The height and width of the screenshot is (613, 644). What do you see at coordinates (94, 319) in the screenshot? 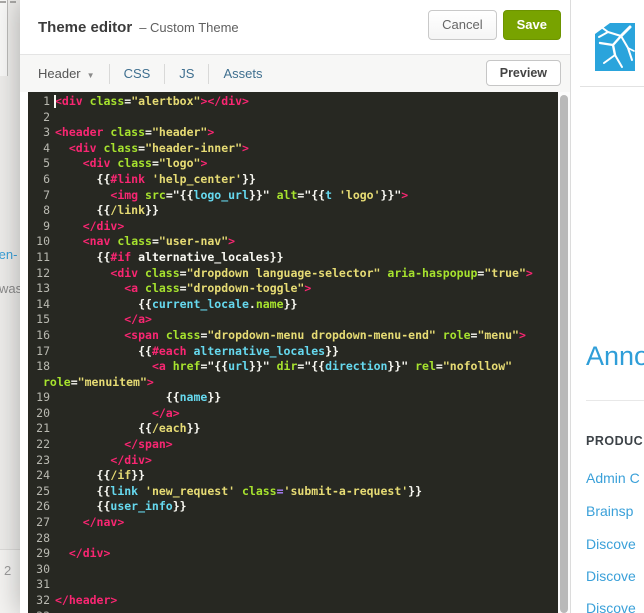
I see `code-line: 15 </a>` at bounding box center [94, 319].